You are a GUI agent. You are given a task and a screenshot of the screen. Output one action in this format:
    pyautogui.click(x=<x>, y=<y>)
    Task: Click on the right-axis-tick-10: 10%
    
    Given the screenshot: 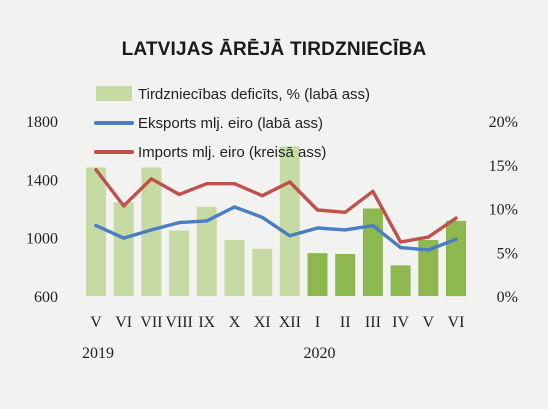 What is the action you would take?
    pyautogui.click(x=503, y=210)
    